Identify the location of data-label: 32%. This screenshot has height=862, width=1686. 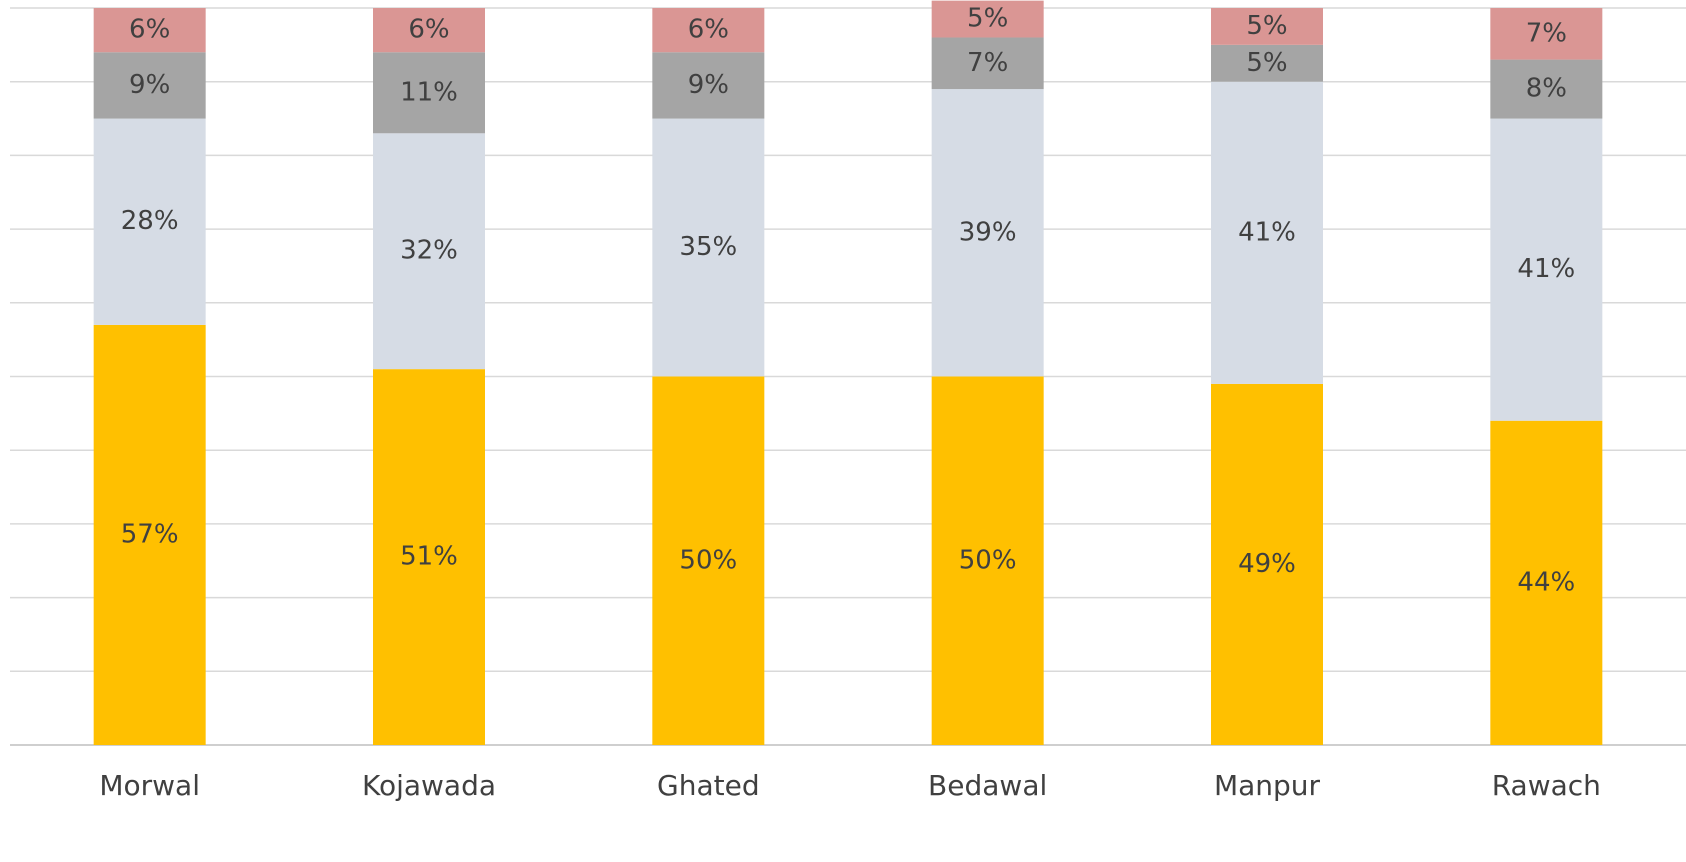
(429, 251).